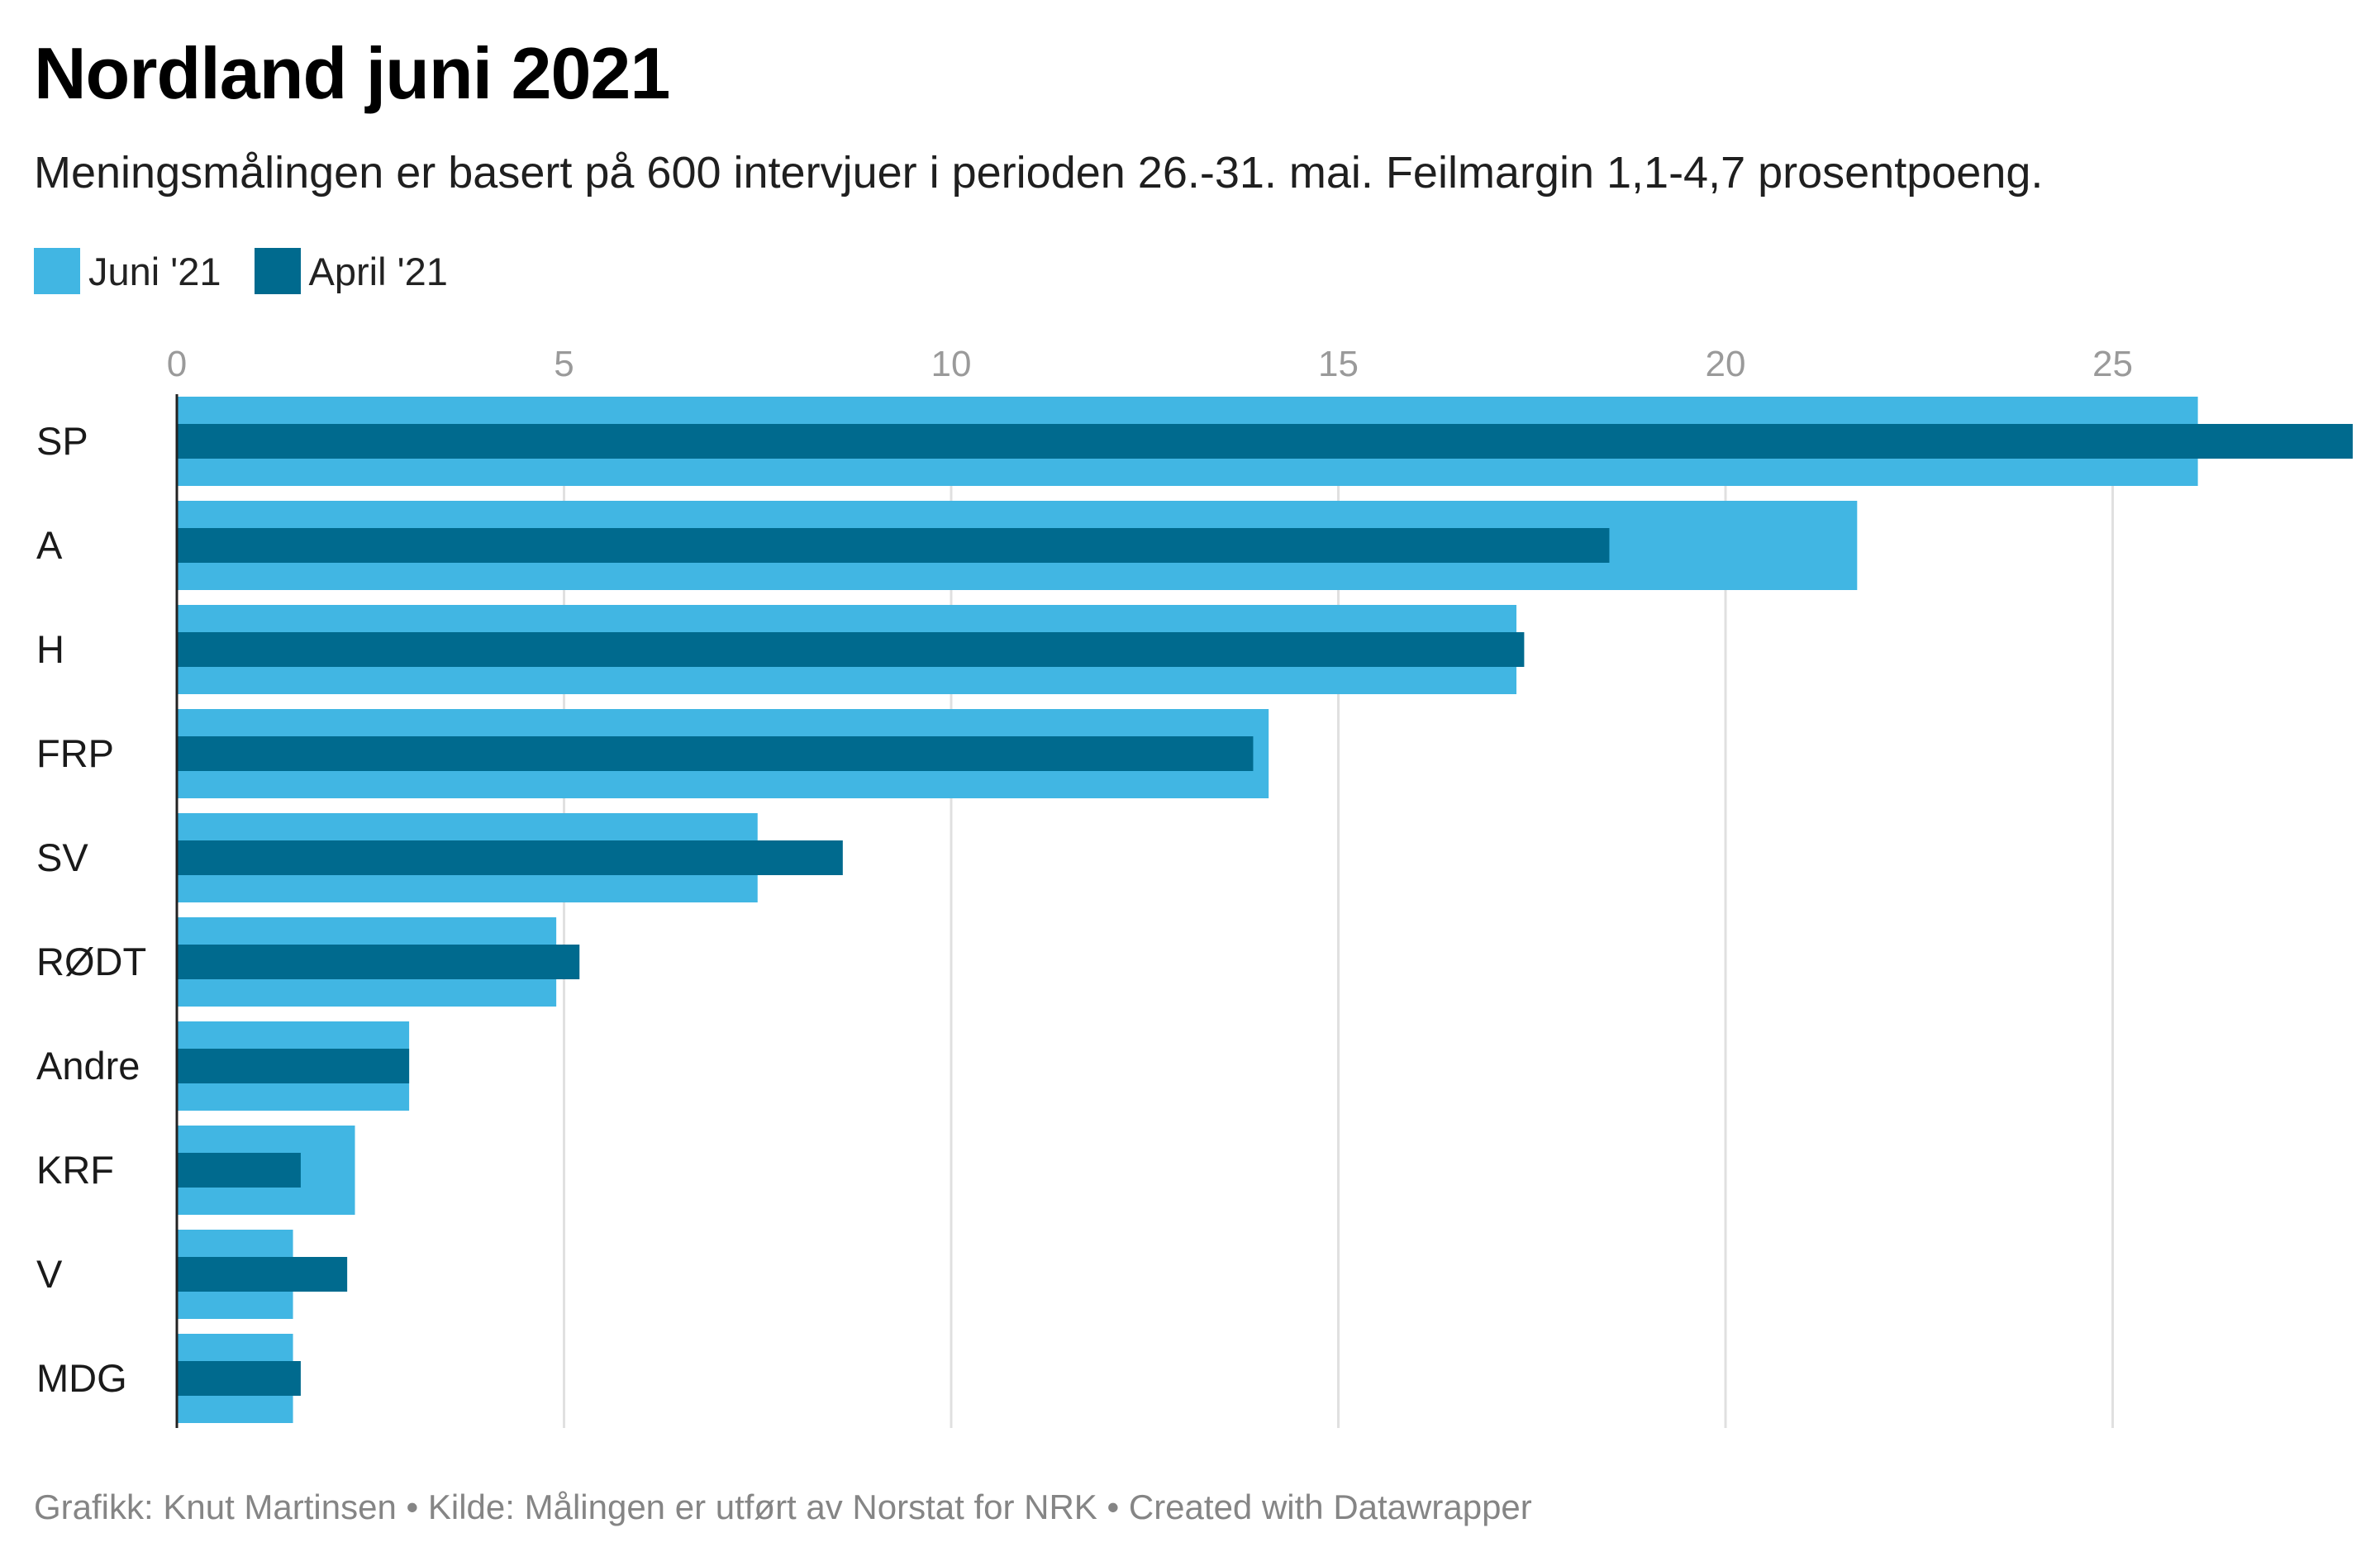 The image size is (2380, 1547). What do you see at coordinates (49, 545) in the screenshot?
I see `category-label-a: A` at bounding box center [49, 545].